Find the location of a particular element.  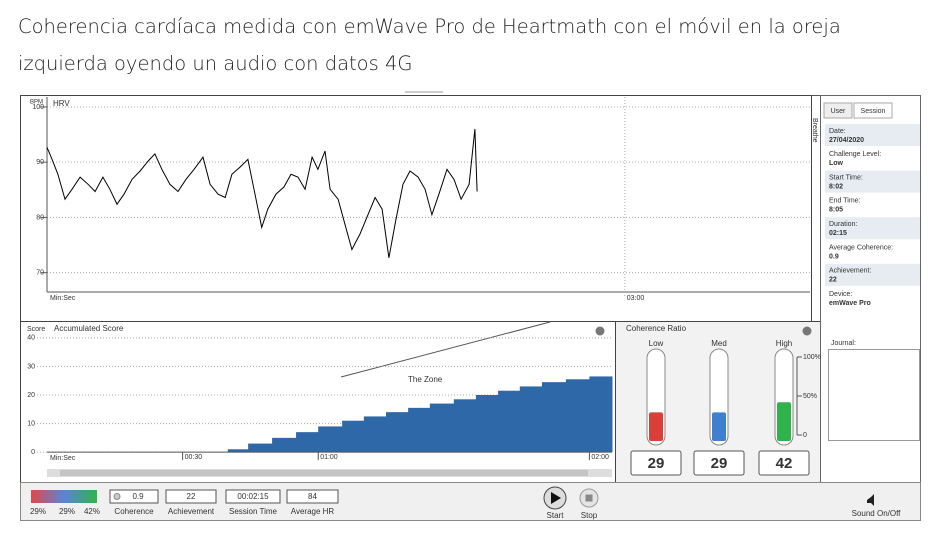

field-value: 02:15 is located at coordinates (838, 233).